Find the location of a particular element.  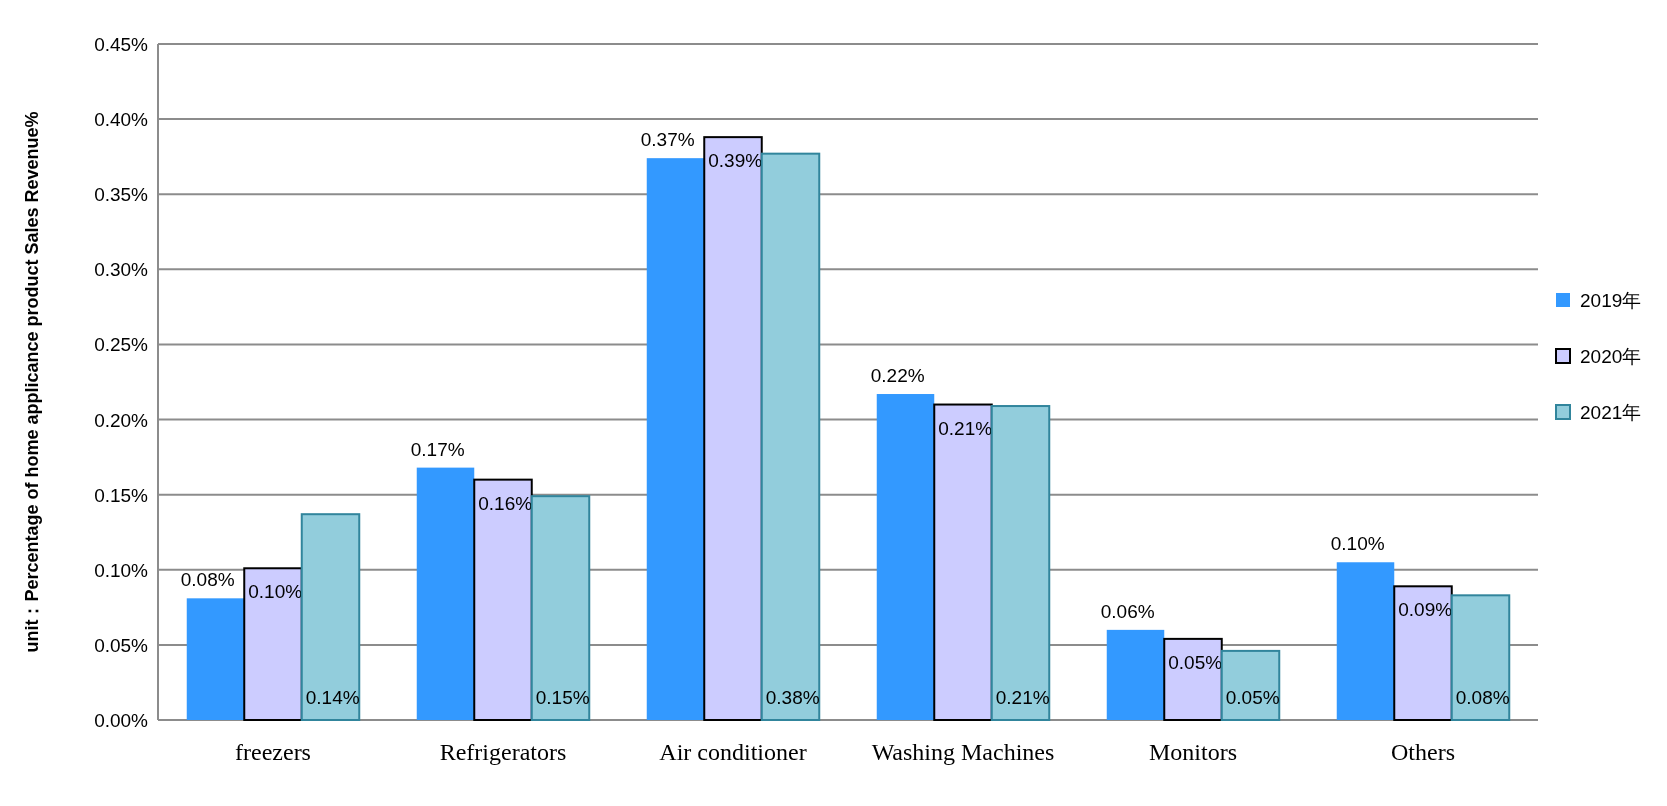

y-tick-label: 0.25% is located at coordinates (121, 345).